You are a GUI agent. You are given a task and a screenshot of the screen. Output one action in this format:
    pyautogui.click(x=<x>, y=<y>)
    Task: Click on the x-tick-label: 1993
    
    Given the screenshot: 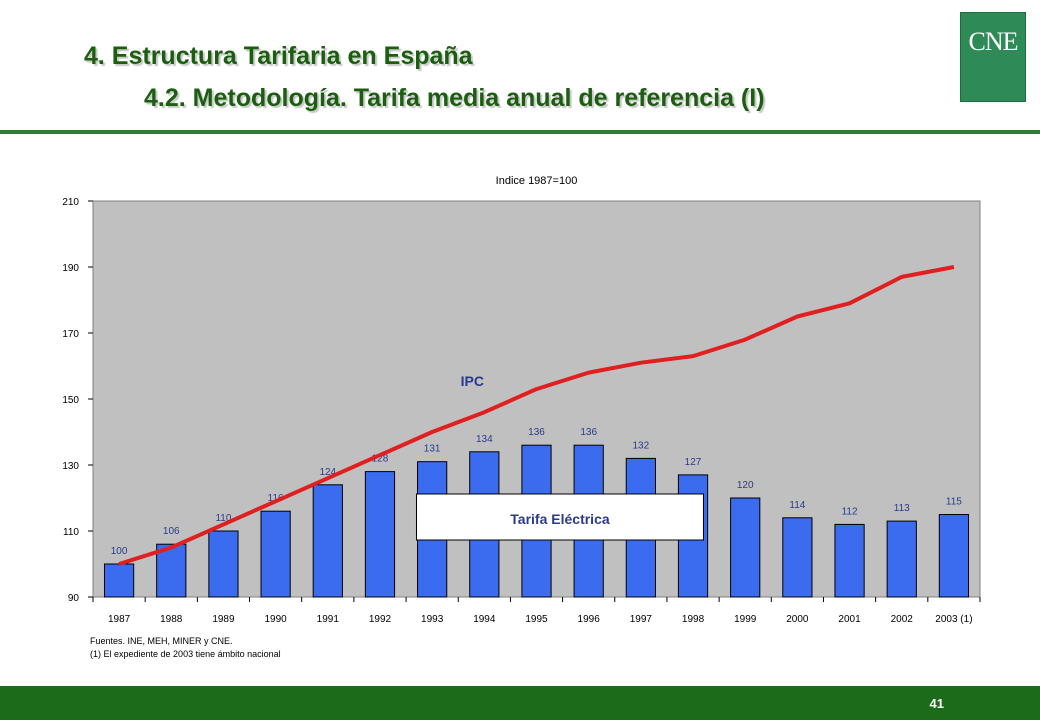 What is the action you would take?
    pyautogui.click(x=432, y=619)
    